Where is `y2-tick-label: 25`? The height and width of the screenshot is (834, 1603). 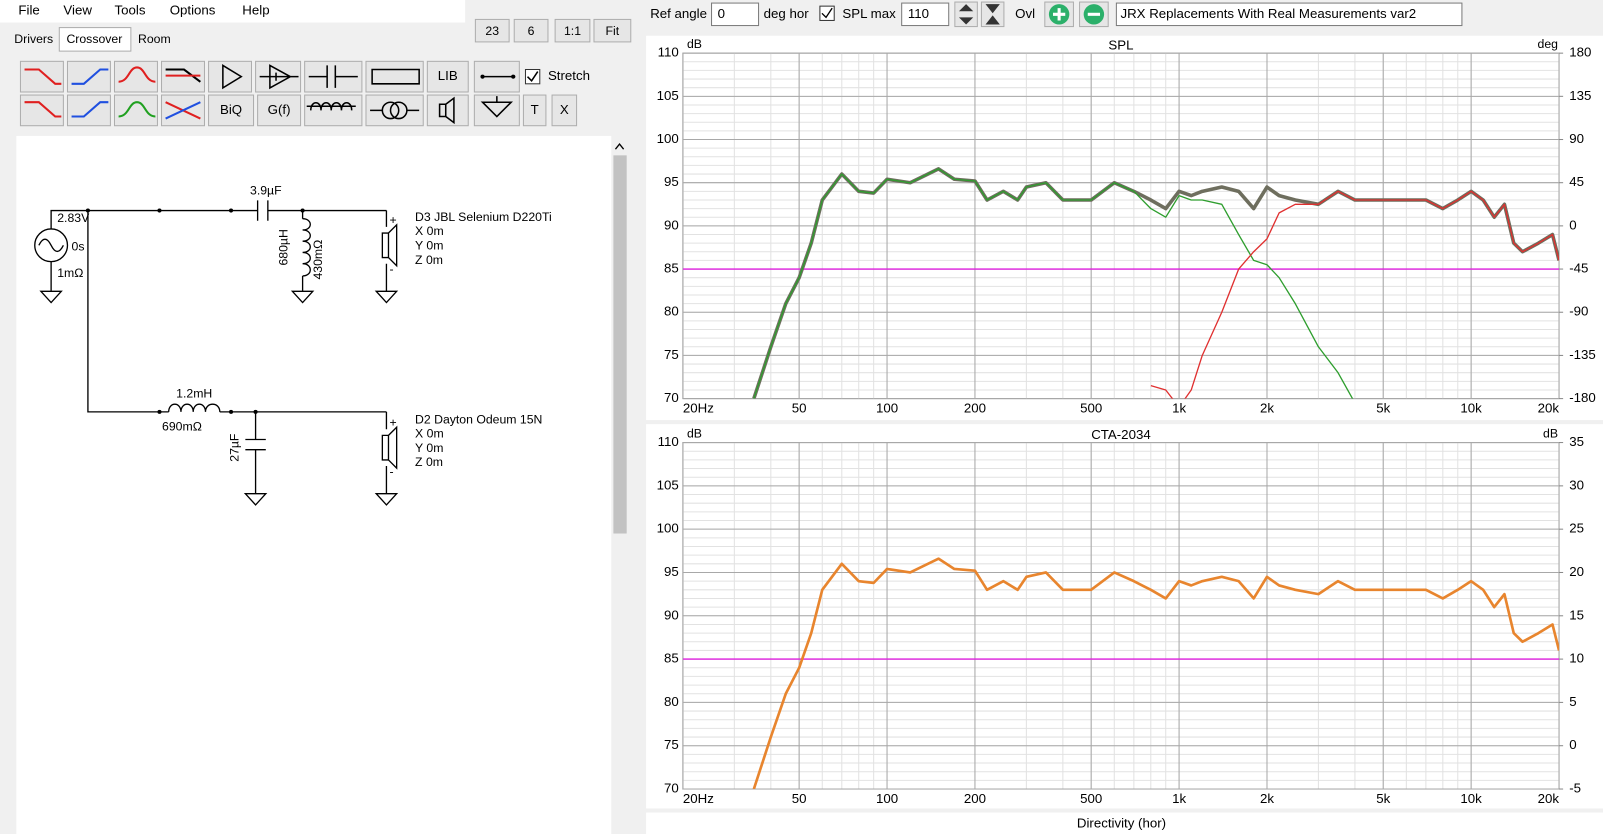 y2-tick-label: 25 is located at coordinates (1576, 528).